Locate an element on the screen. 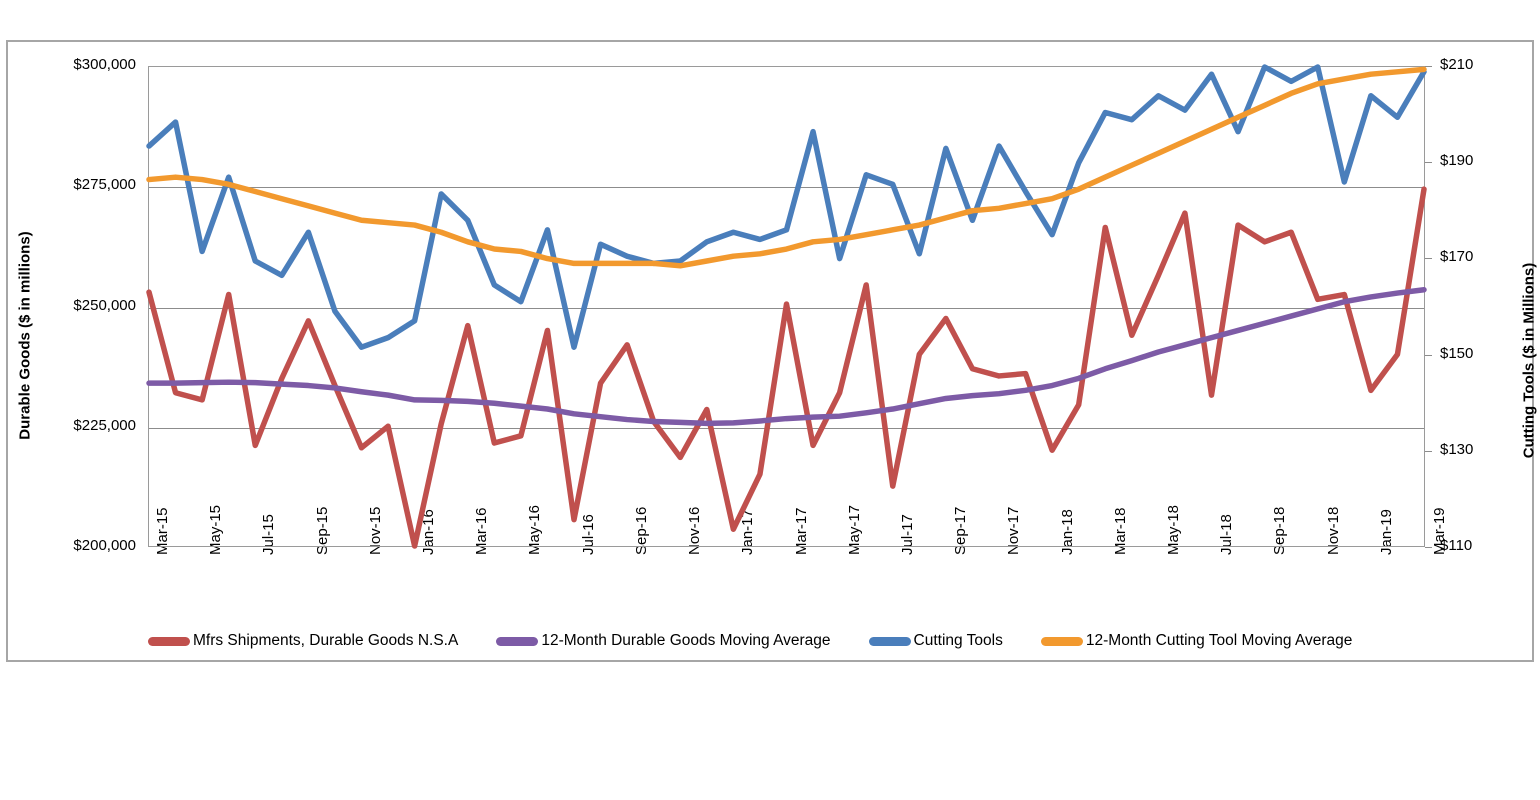 The image size is (1540, 800). legend-item: Cutting Tools is located at coordinates (935, 641).